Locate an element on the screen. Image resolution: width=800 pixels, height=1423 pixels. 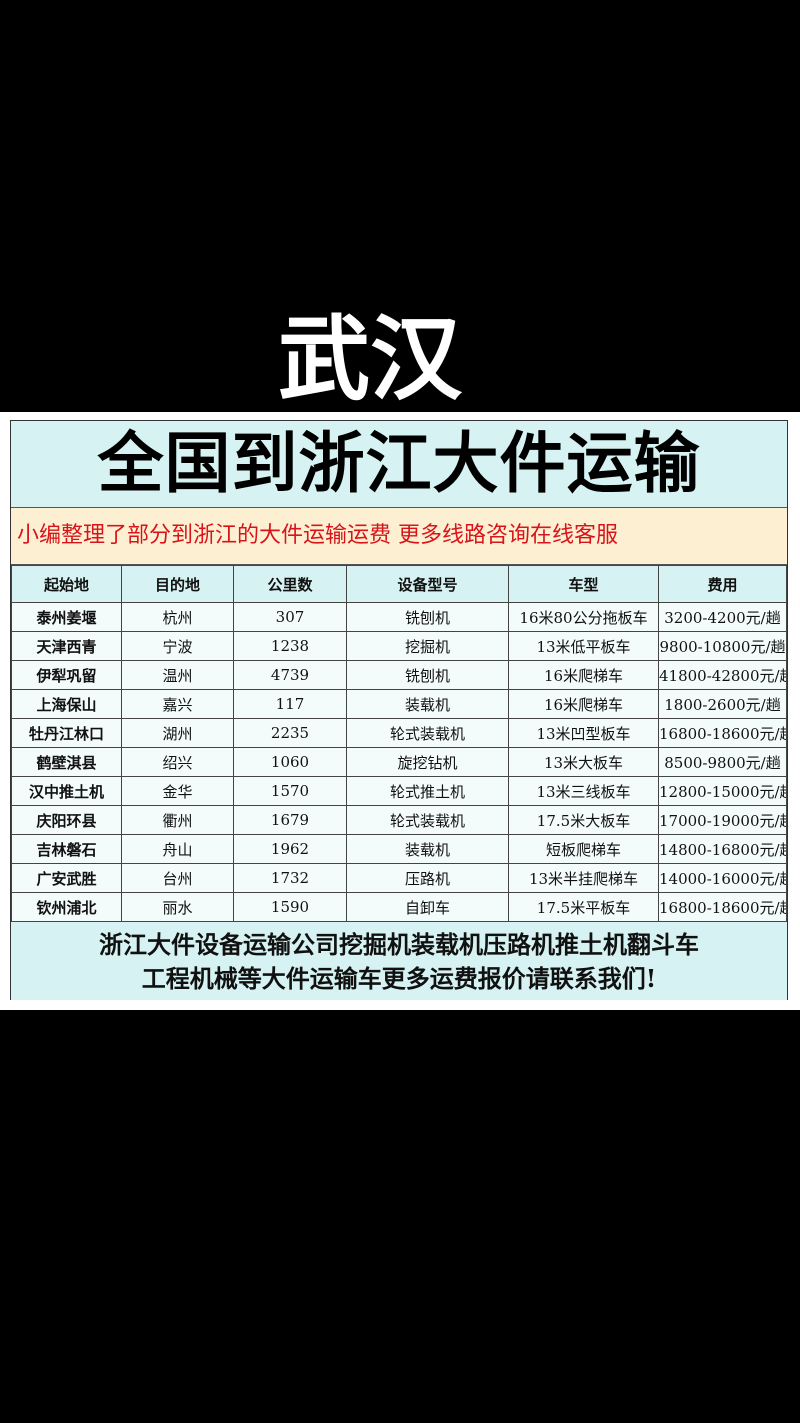
table-cell: 12800-15000元/趟 is located at coordinates (722, 791).